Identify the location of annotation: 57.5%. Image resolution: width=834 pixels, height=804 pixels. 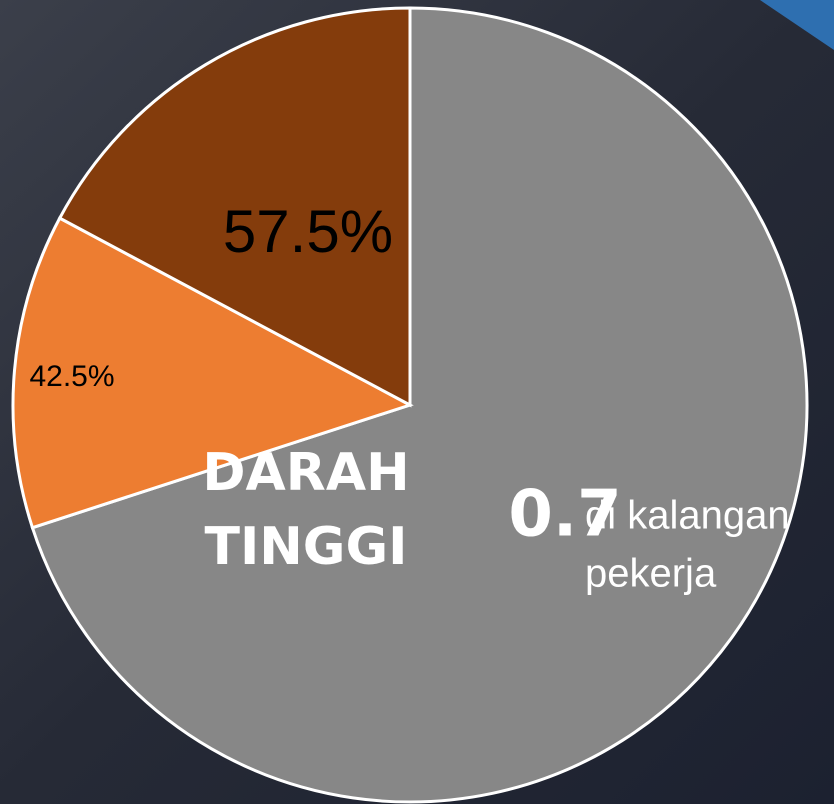
(308, 231).